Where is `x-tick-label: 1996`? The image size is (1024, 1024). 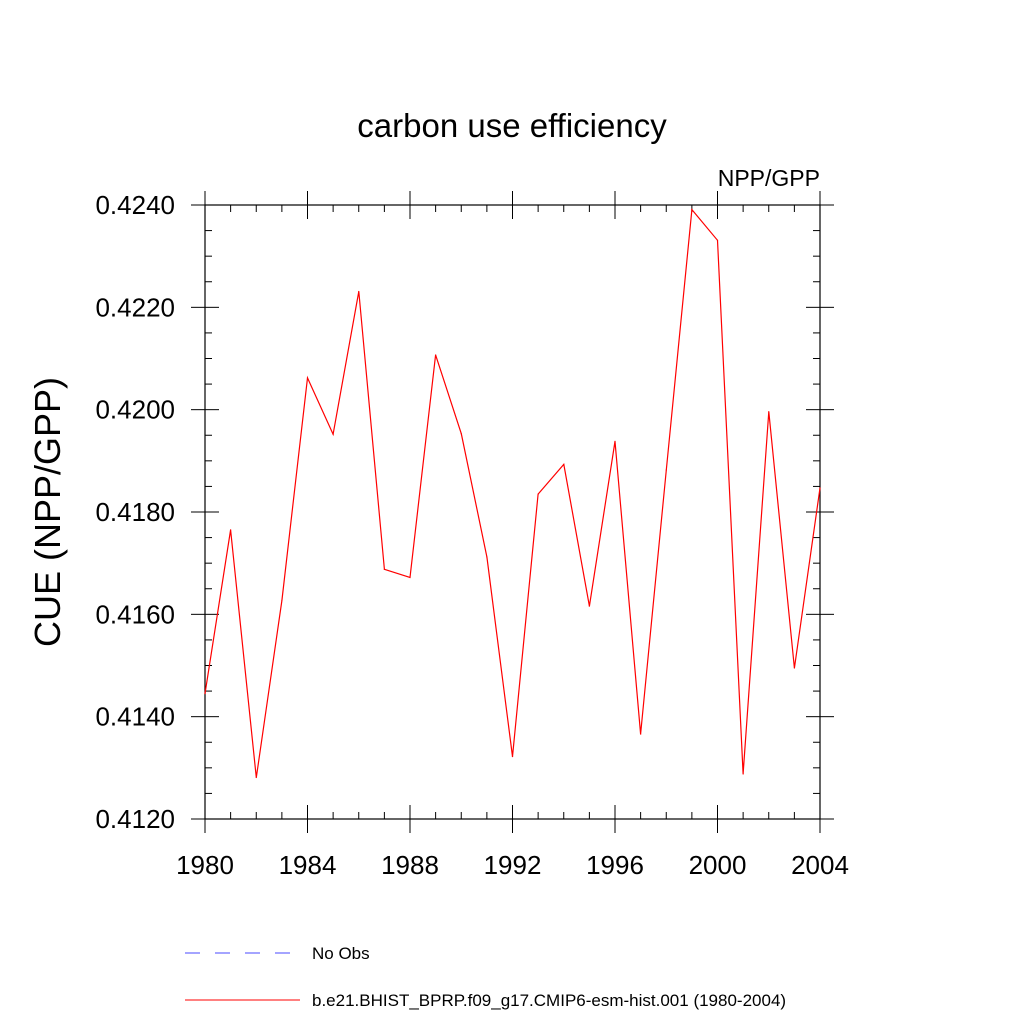 x-tick-label: 1996 is located at coordinates (615, 865).